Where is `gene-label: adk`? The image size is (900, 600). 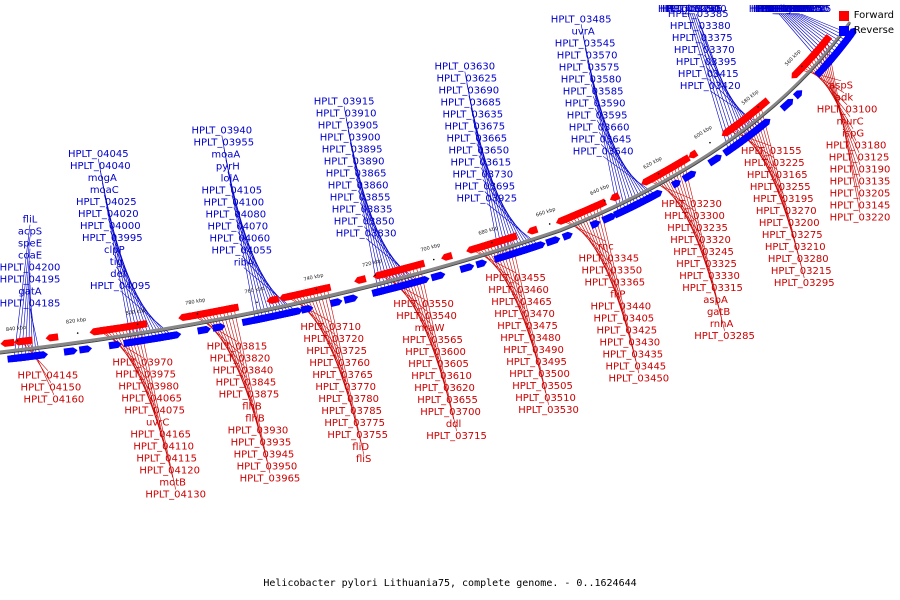
gene-label: adk is located at coordinates (844, 98).